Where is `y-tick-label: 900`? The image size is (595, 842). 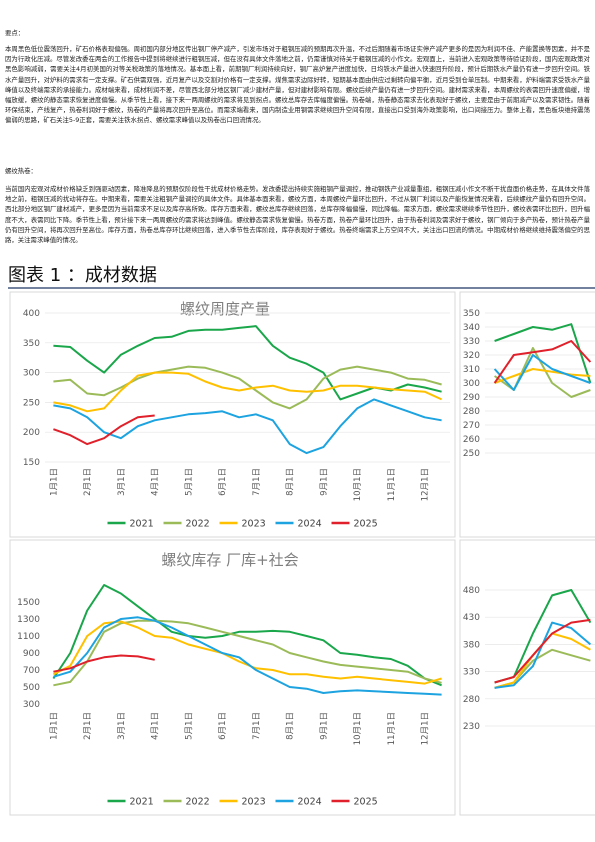 y-tick-label: 900 is located at coordinates (31, 654).